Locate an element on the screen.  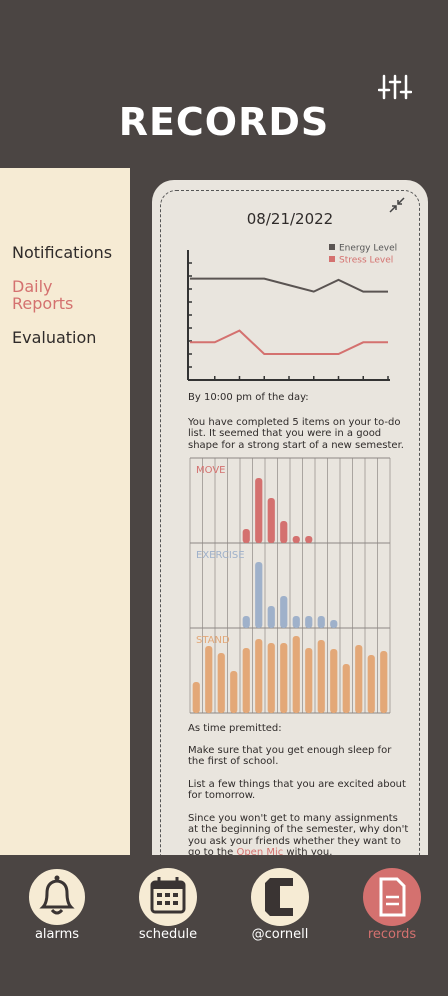
filter-icon is located at coordinates (395, 87).